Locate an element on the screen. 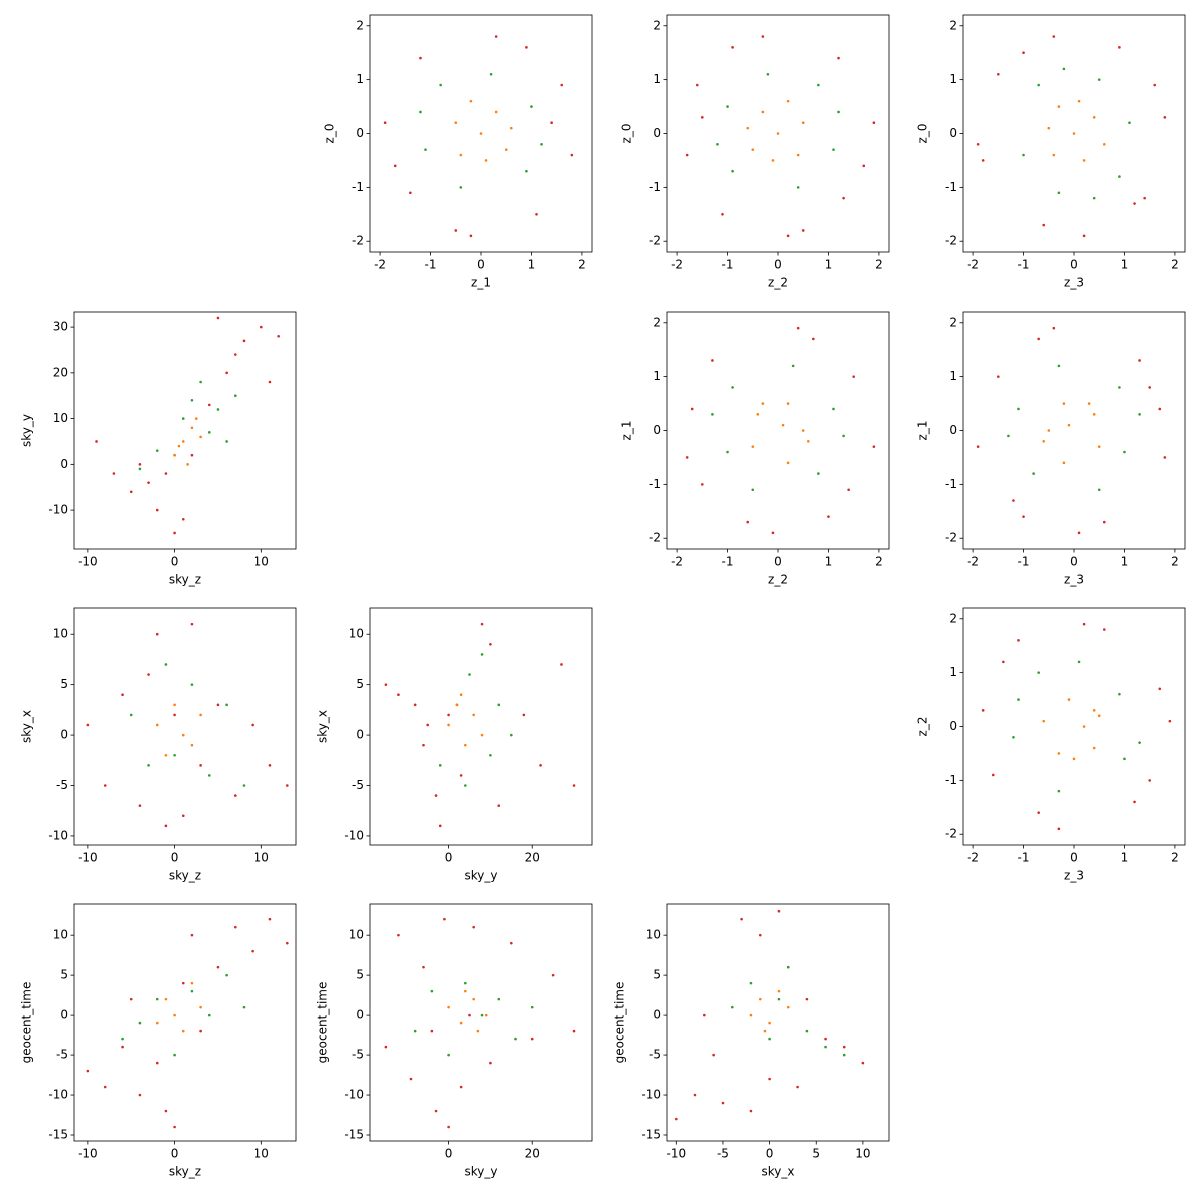 This screenshot has height=1200, width=1200. y-tick-label: 2 is located at coordinates (360, 25).